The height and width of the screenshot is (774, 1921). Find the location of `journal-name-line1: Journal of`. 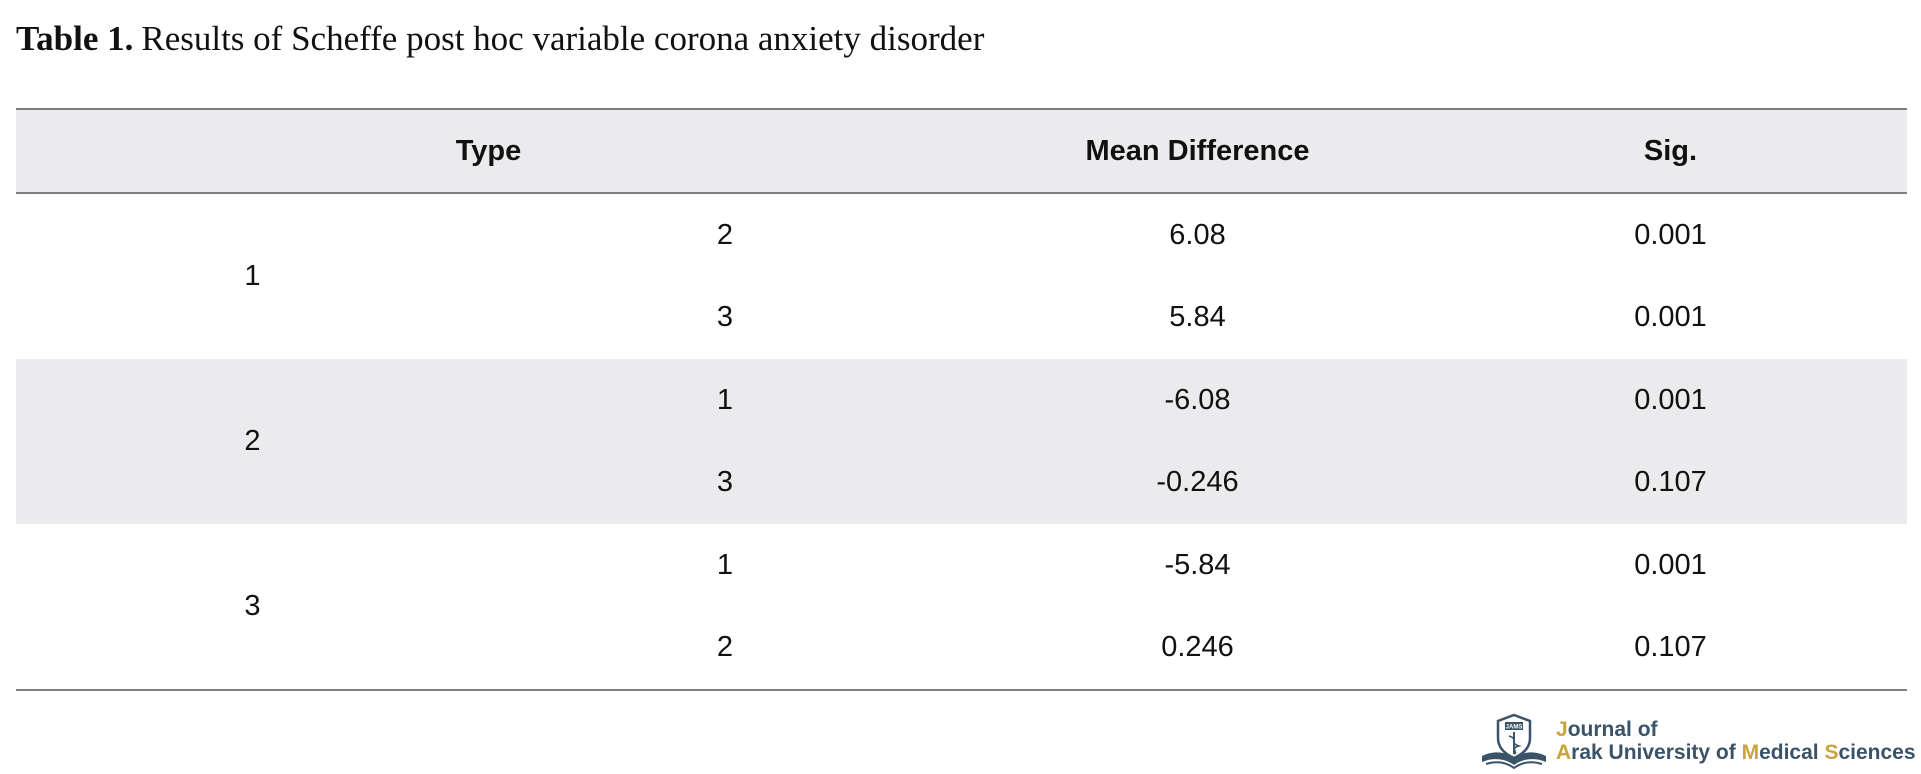

journal-name-line1: Journal of is located at coordinates (1607, 729).